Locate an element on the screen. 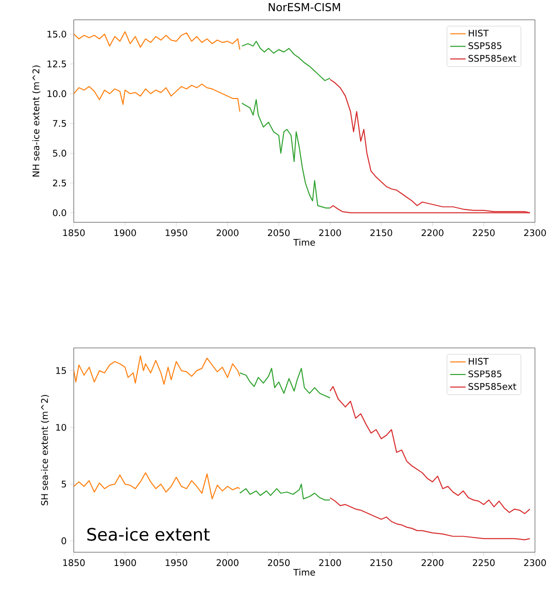 The image size is (550, 601). y-tick-label: 2.5 is located at coordinates (59, 183).